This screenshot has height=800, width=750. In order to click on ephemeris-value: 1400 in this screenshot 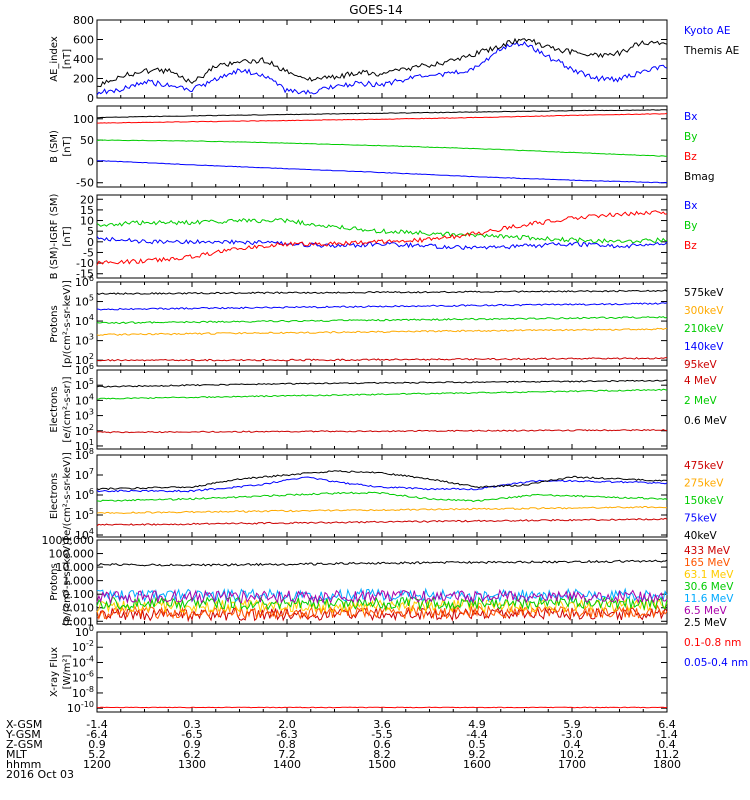, I will do `click(287, 764)`.